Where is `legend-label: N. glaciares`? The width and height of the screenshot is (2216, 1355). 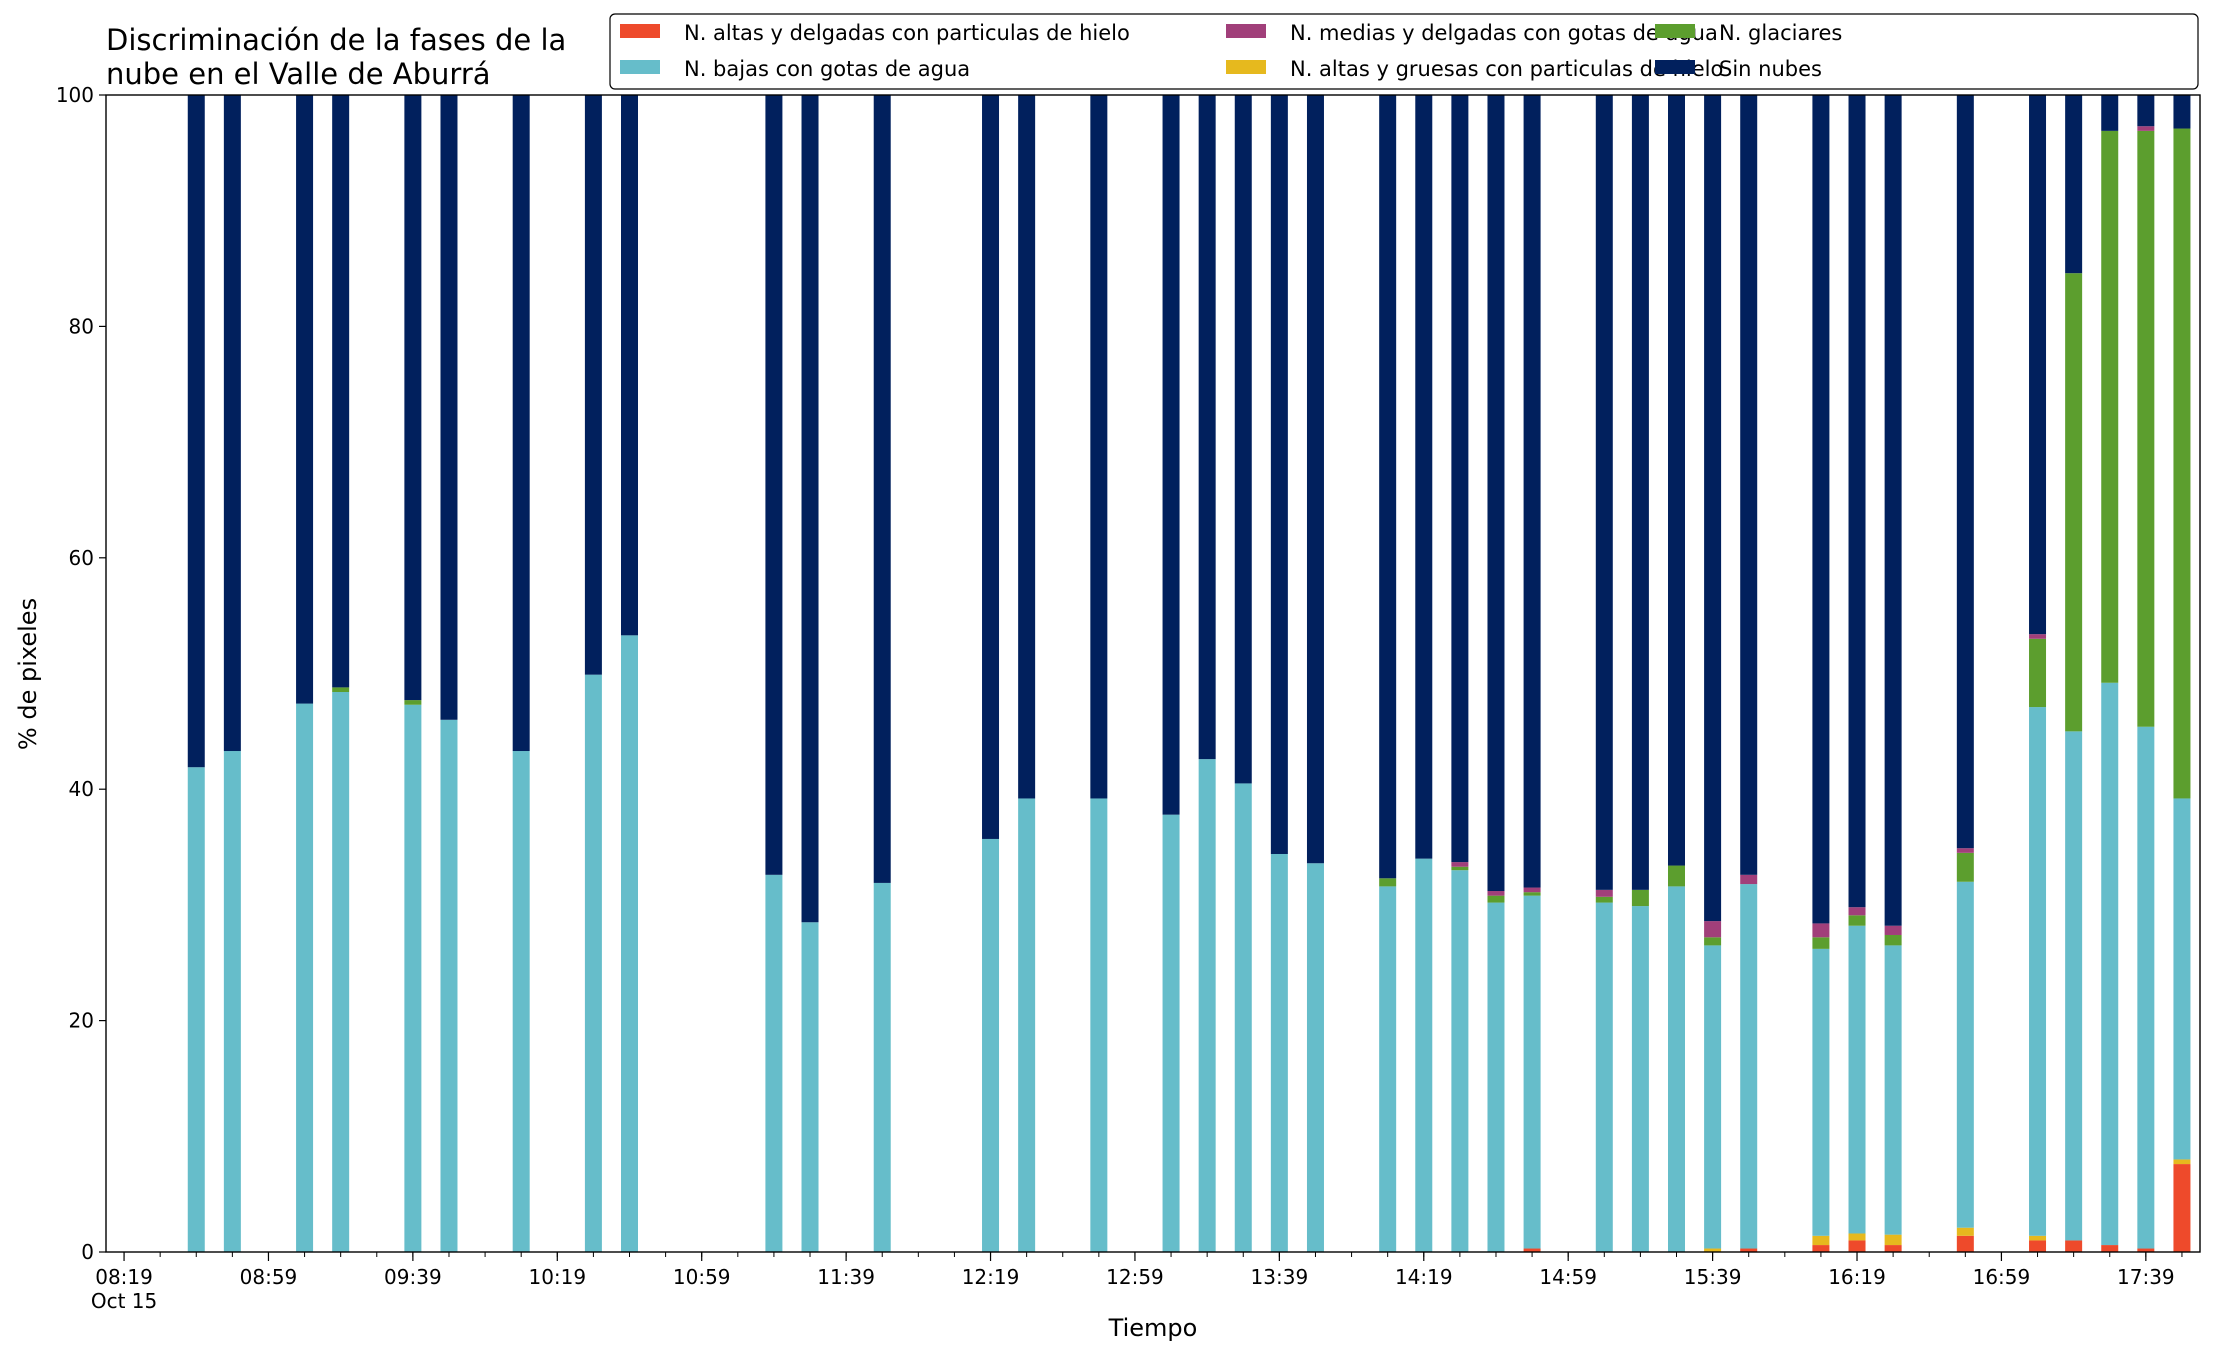
legend-label: N. glaciares is located at coordinates (1780, 33).